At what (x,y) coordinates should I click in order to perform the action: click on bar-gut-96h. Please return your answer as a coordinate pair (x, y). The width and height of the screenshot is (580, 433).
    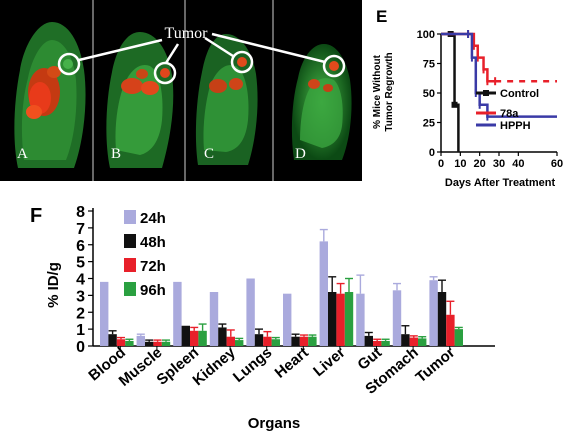
    Looking at the image, I should click on (385, 343).